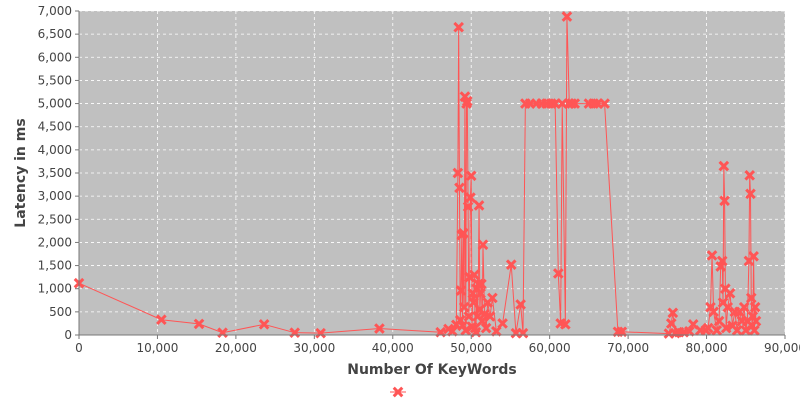 This screenshot has width=800, height=400. What do you see at coordinates (782, 348) in the screenshot?
I see `x-tick-label: 90,000` at bounding box center [782, 348].